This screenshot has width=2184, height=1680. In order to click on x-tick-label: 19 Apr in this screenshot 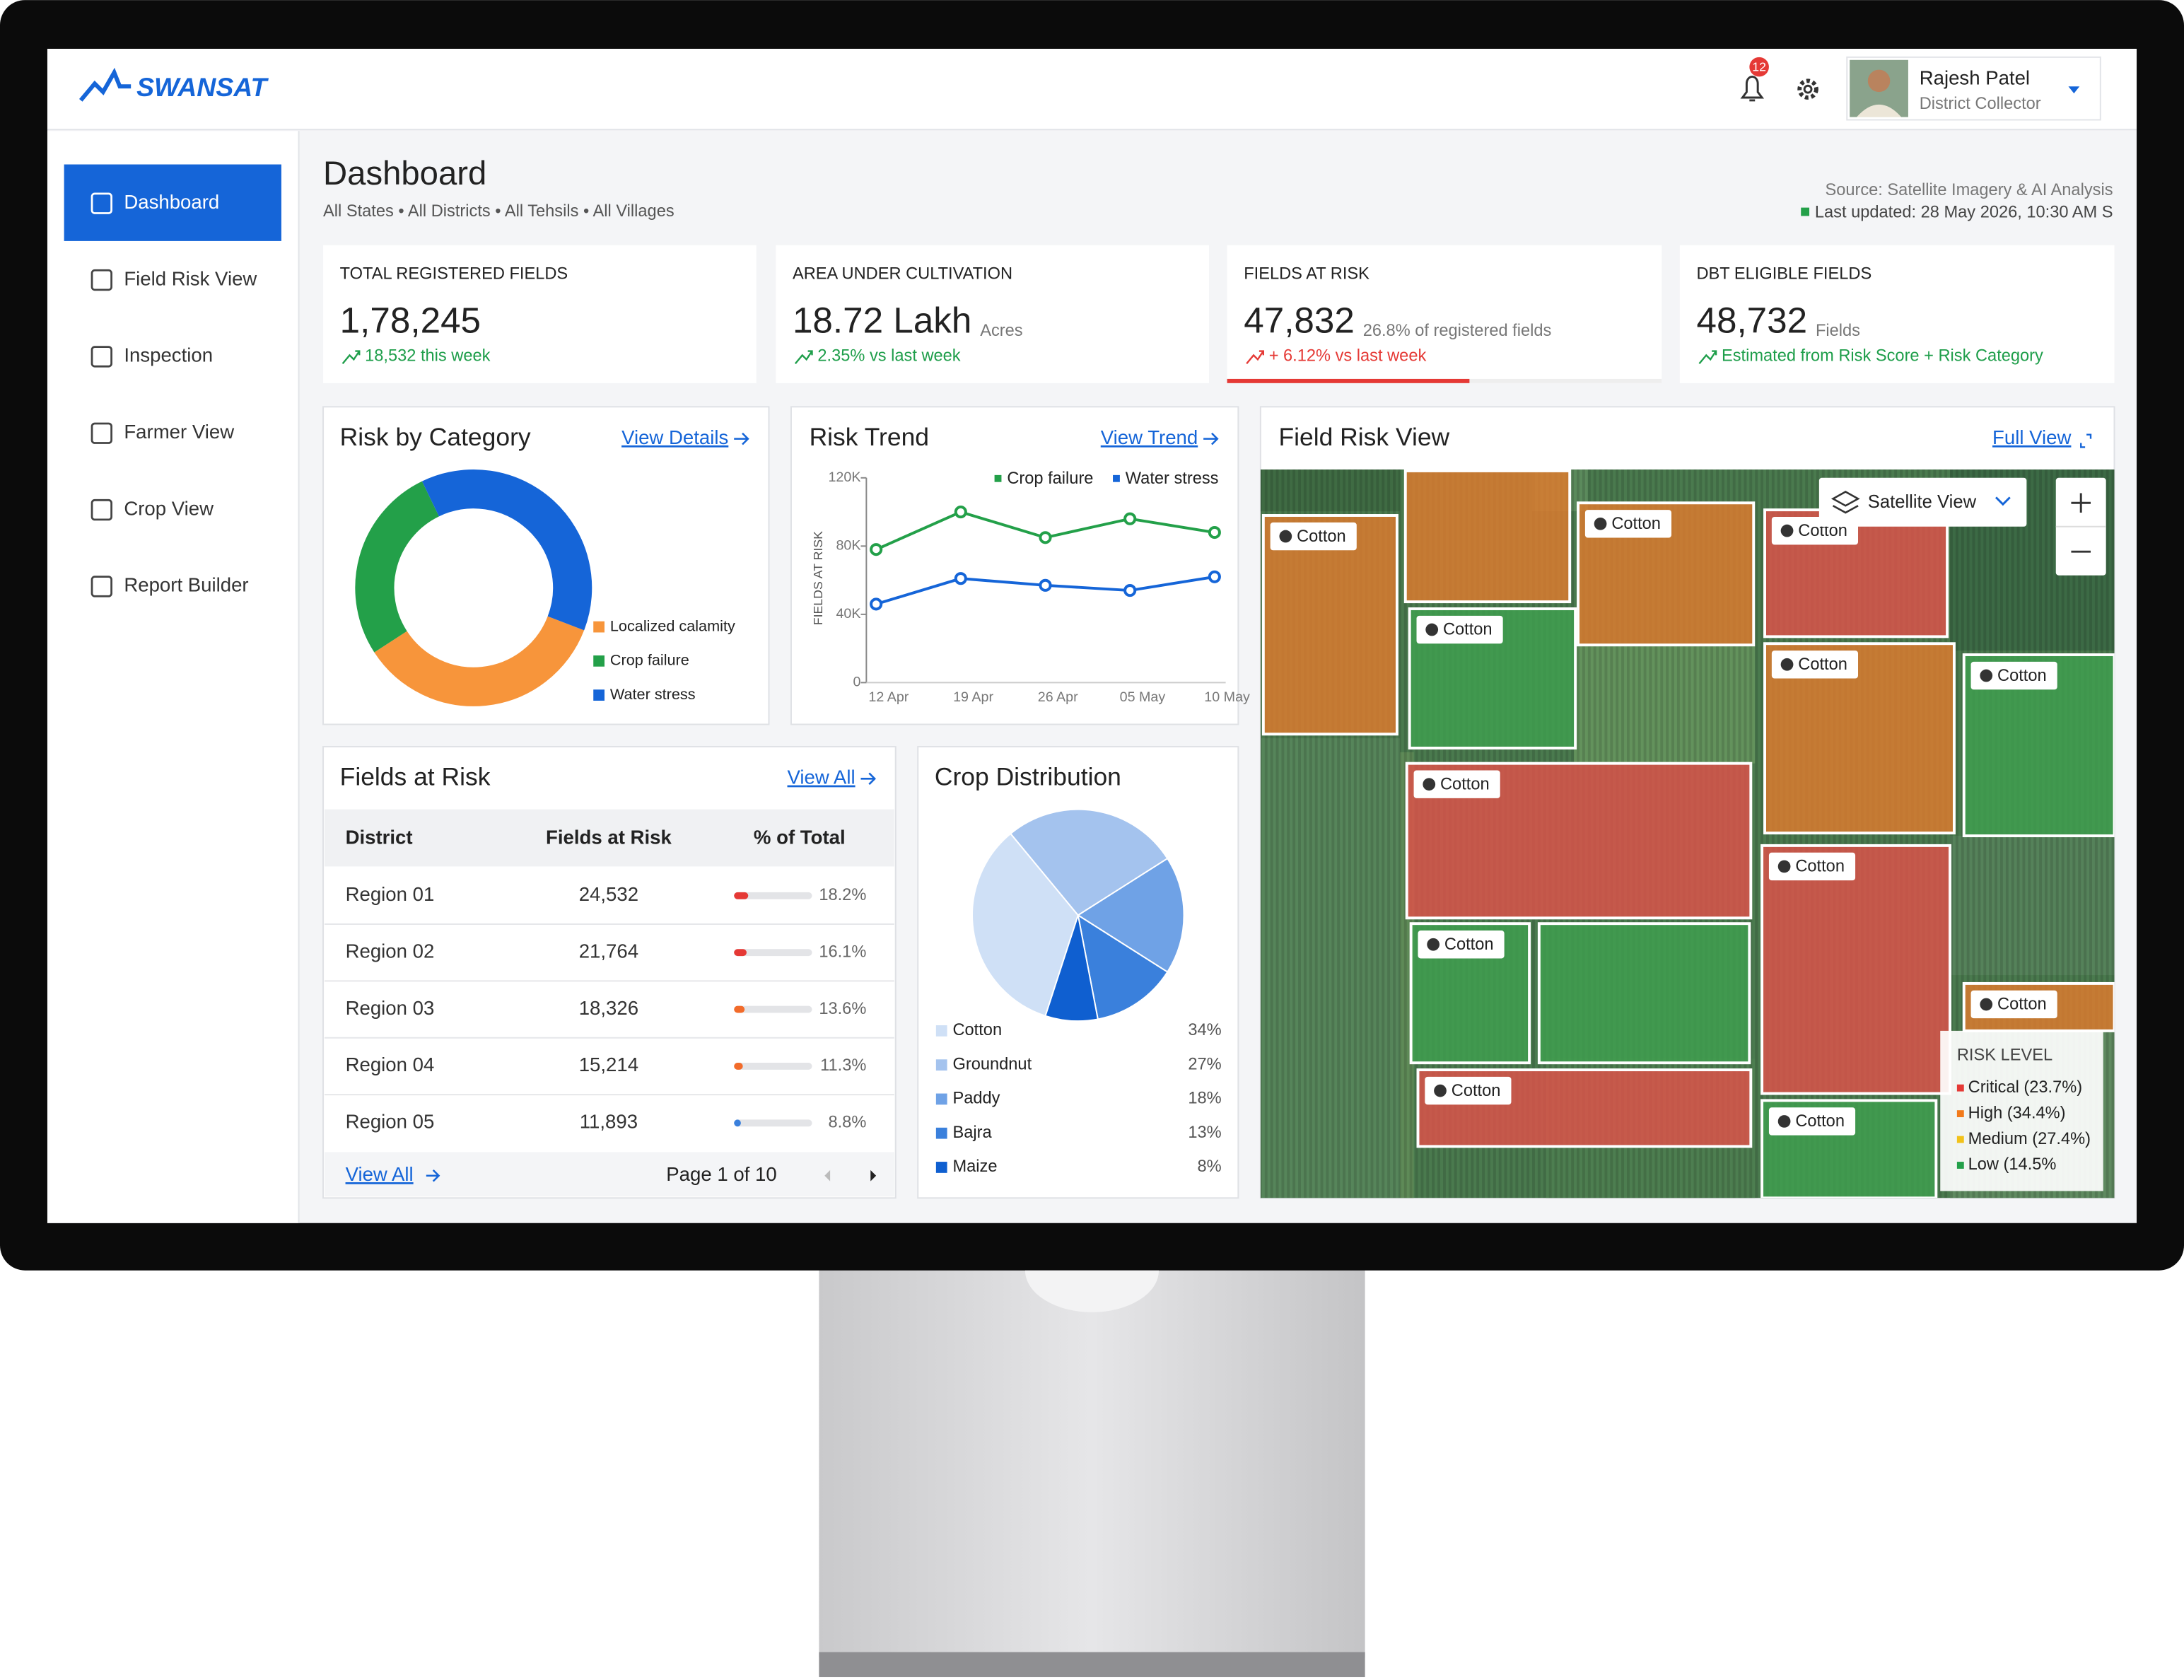, I will do `click(973, 697)`.